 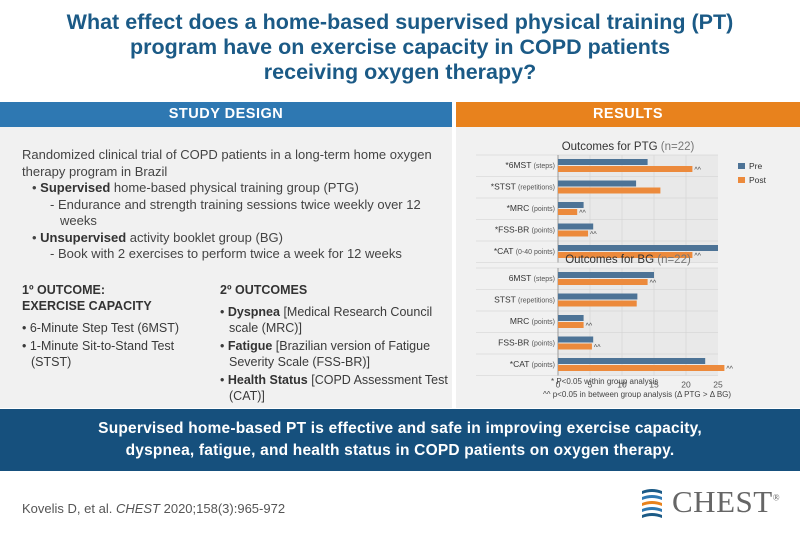 I want to click on legend-swatch-post, so click(x=741, y=180).